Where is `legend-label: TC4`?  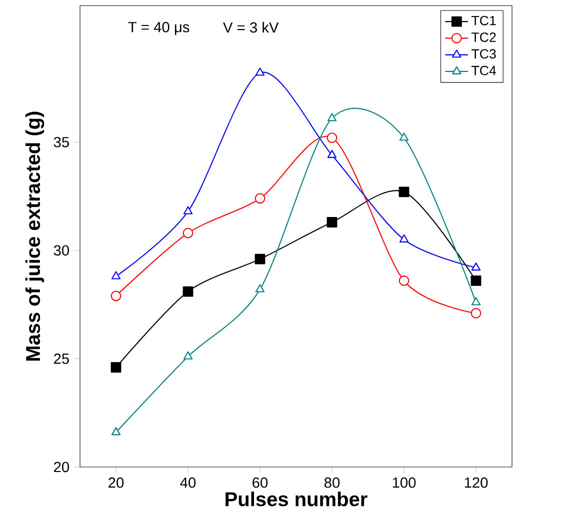
legend-label: TC4 is located at coordinates (484, 71).